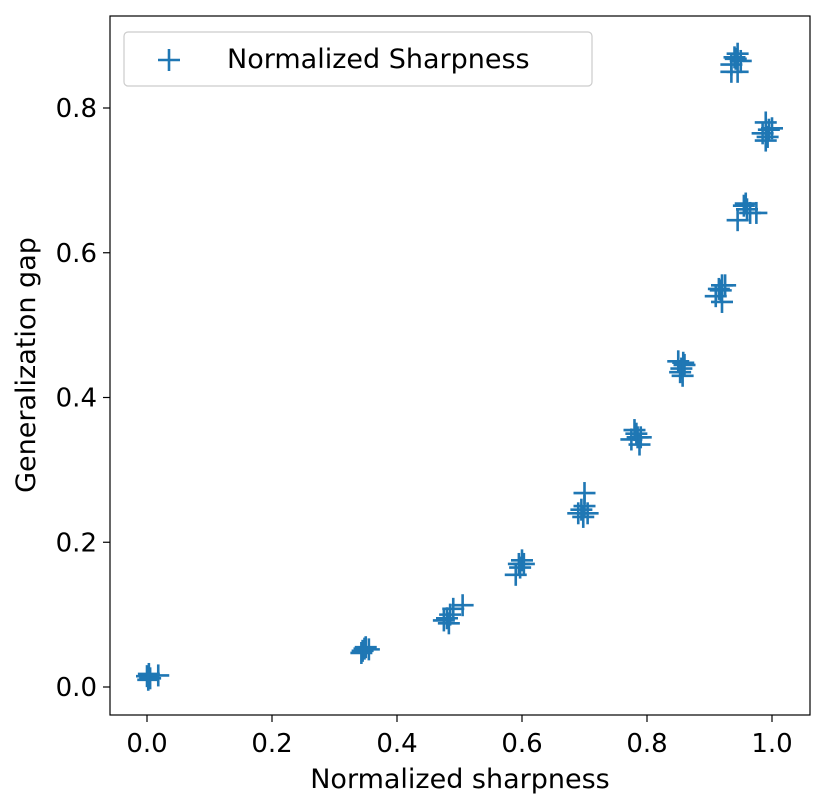 This screenshot has width=830, height=805. Describe the element at coordinates (76, 254) in the screenshot. I see `y-tick-label: 0.6` at that location.